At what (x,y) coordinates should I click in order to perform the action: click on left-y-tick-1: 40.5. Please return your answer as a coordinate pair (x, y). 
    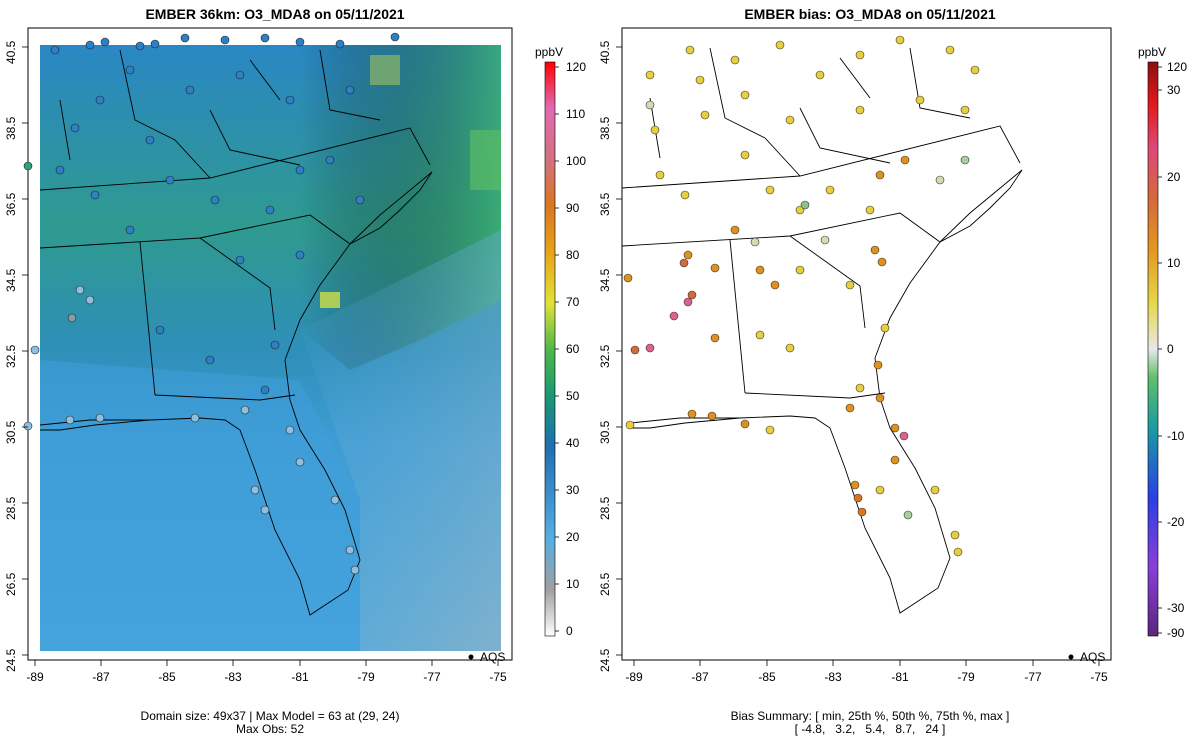
    Looking at the image, I should click on (11, 52).